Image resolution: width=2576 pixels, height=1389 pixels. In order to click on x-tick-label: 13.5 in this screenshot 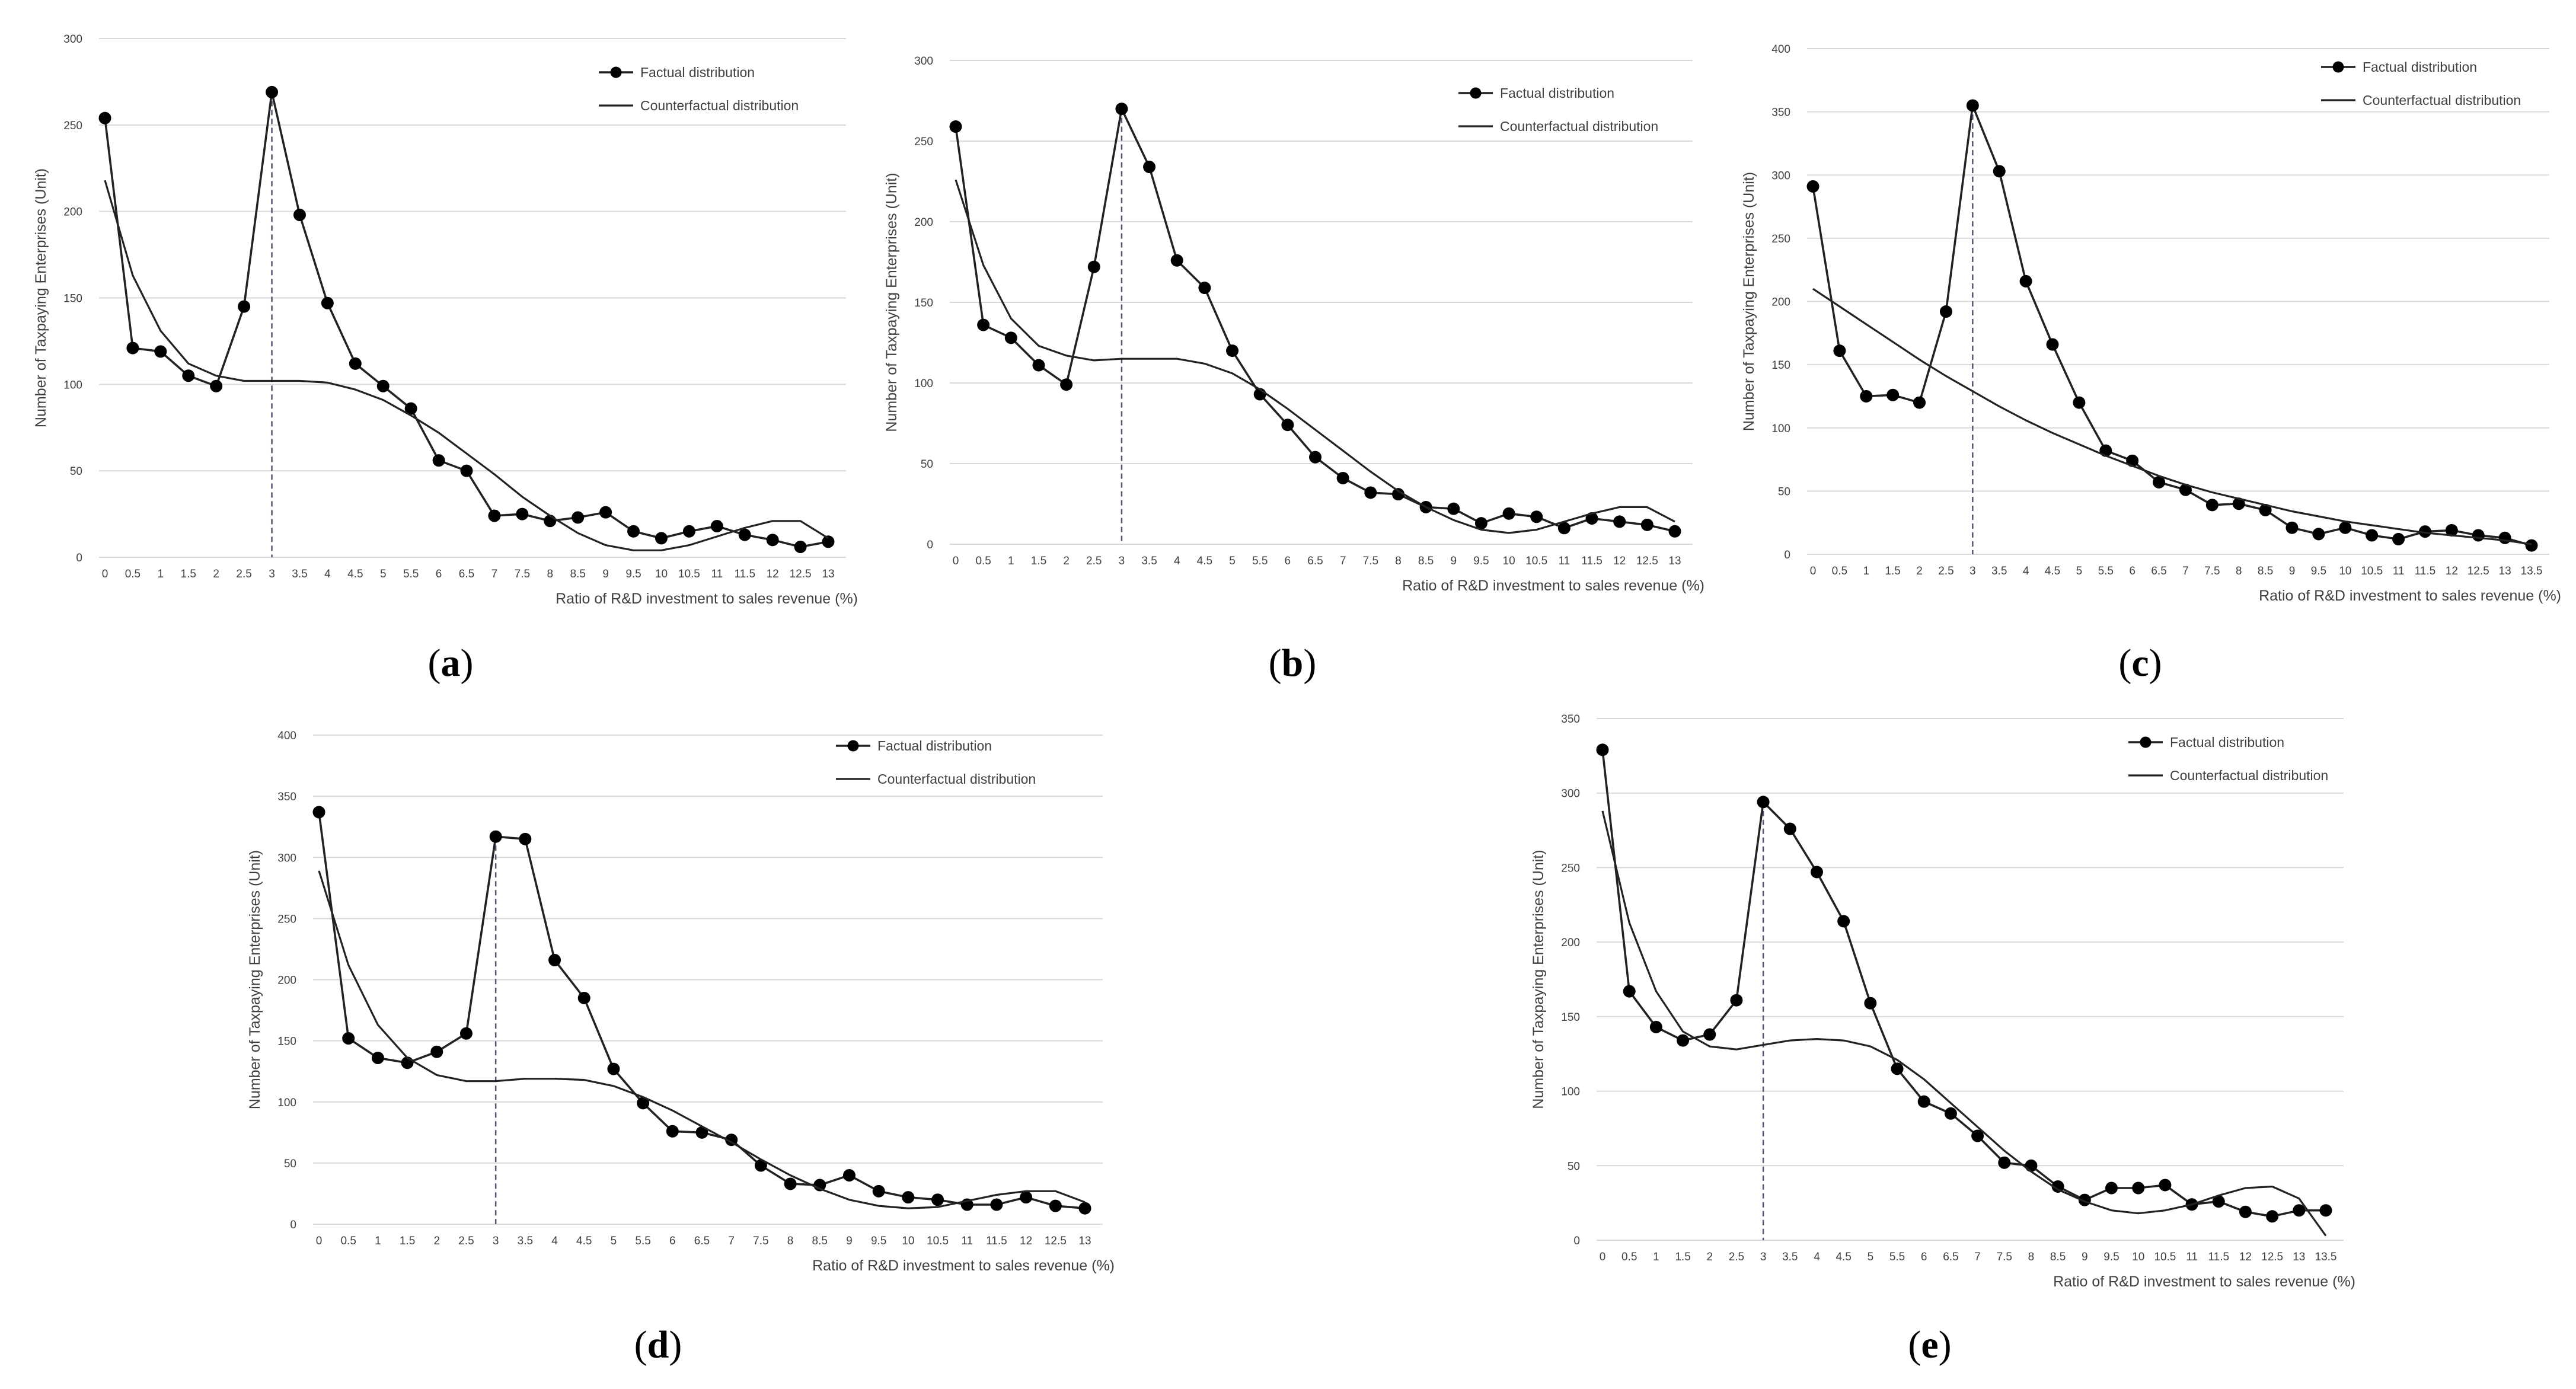, I will do `click(2326, 1257)`.